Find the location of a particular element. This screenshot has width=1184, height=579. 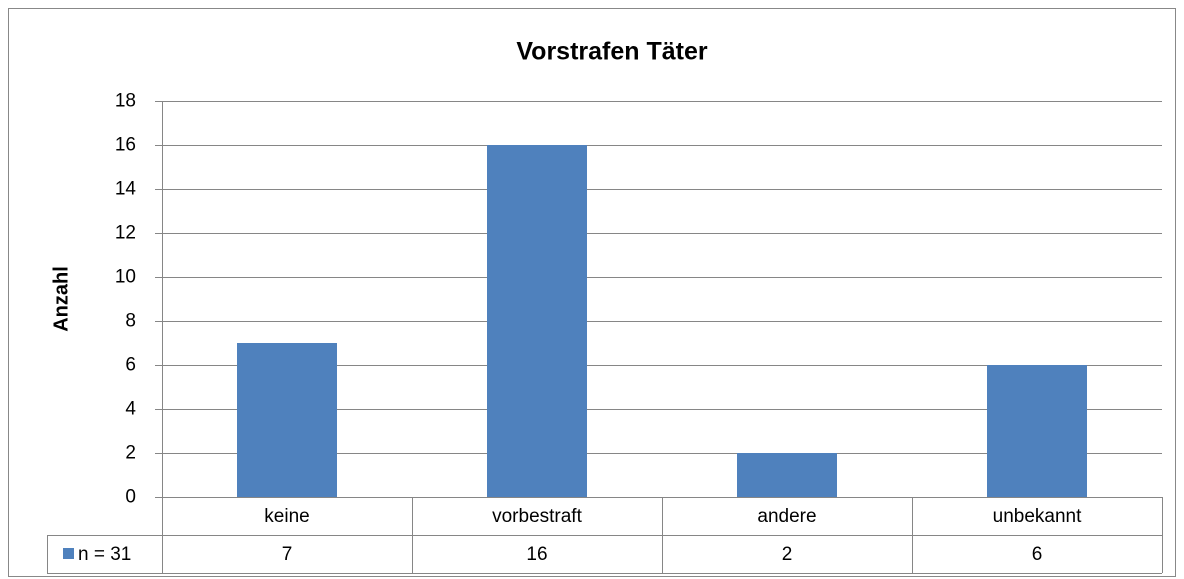

y-tick-label: 16 is located at coordinates (125, 145).